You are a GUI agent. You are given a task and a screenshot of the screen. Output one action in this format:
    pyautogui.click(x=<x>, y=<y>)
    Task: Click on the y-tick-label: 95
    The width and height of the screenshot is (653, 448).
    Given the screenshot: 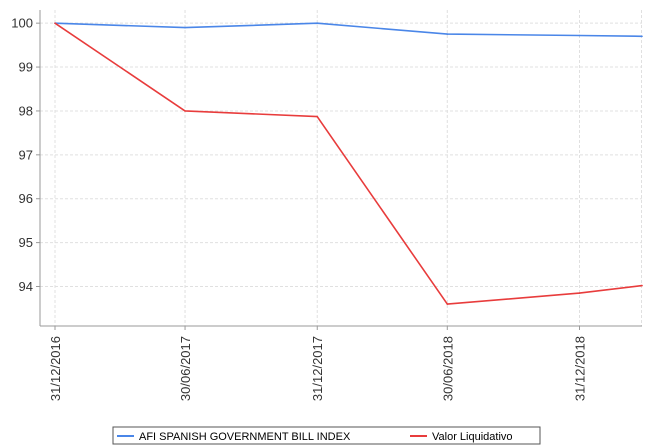 What is the action you would take?
    pyautogui.click(x=26, y=242)
    